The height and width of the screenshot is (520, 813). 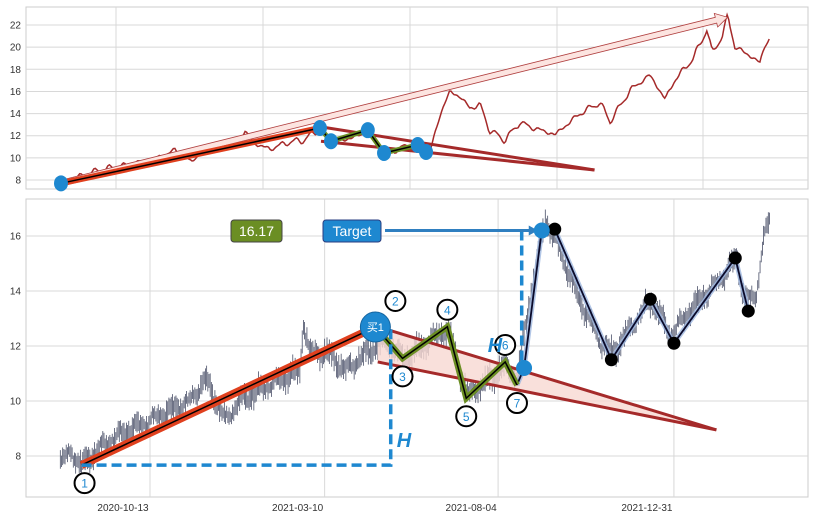 I want to click on y-tick-label: 20, so click(x=16, y=48).